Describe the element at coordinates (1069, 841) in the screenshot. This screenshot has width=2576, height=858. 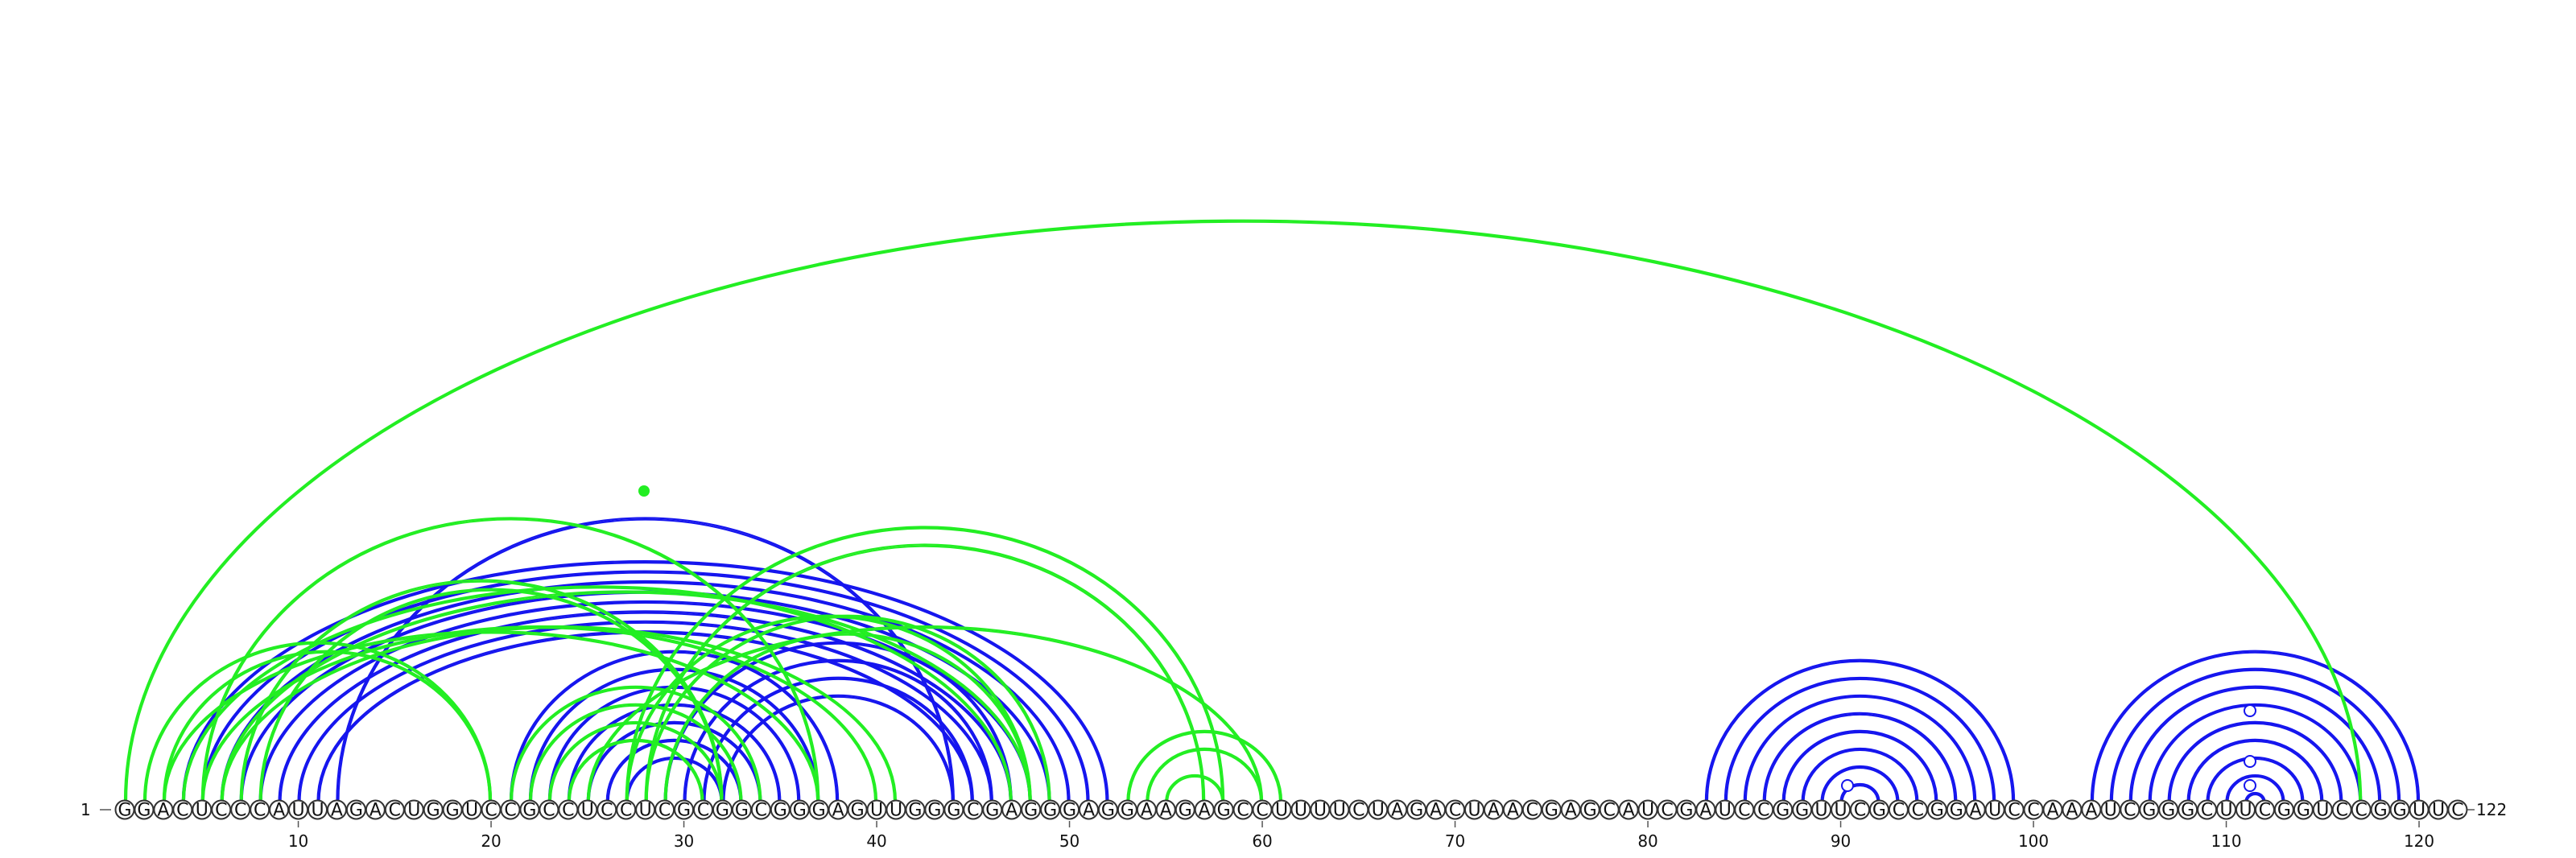
I see `tick-label: 50` at that location.